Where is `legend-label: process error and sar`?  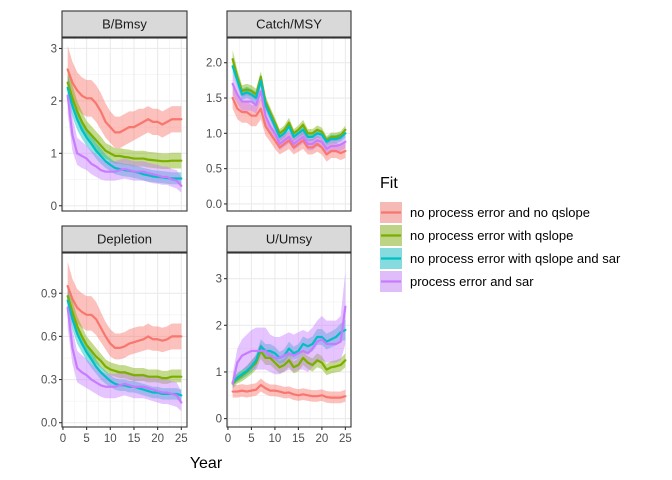
legend-label: process error and sar is located at coordinates (472, 281).